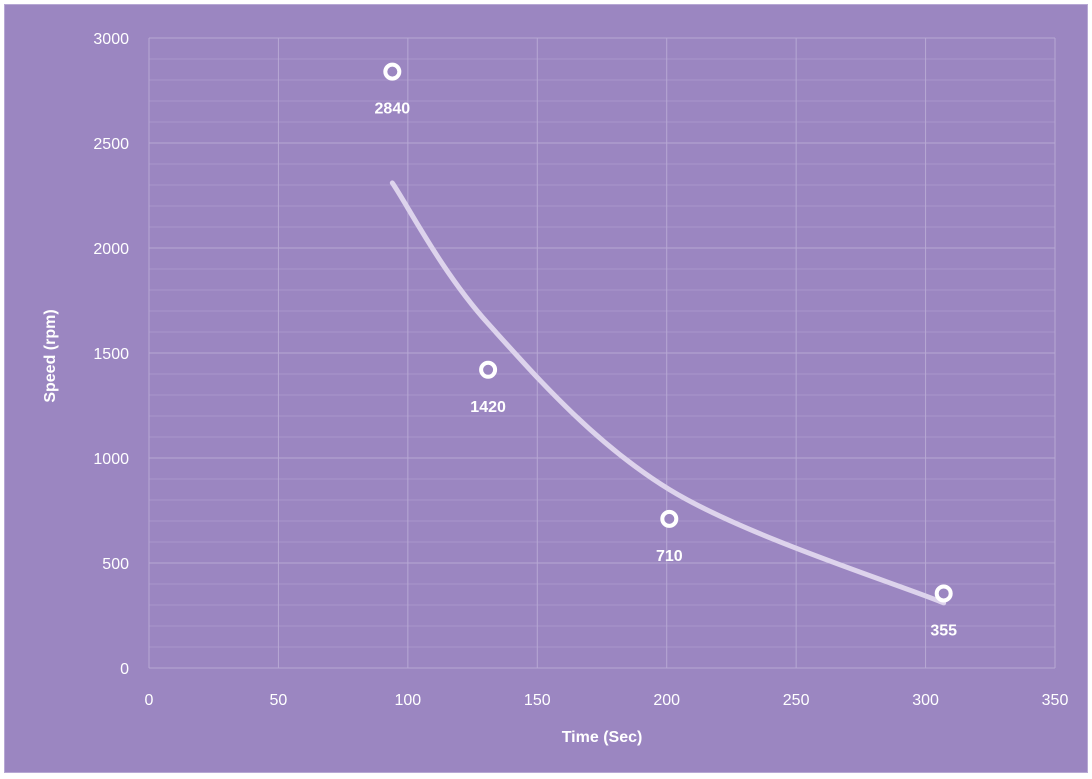 The height and width of the screenshot is (779, 1092). What do you see at coordinates (796, 700) in the screenshot?
I see `x-tick-label: 250` at bounding box center [796, 700].